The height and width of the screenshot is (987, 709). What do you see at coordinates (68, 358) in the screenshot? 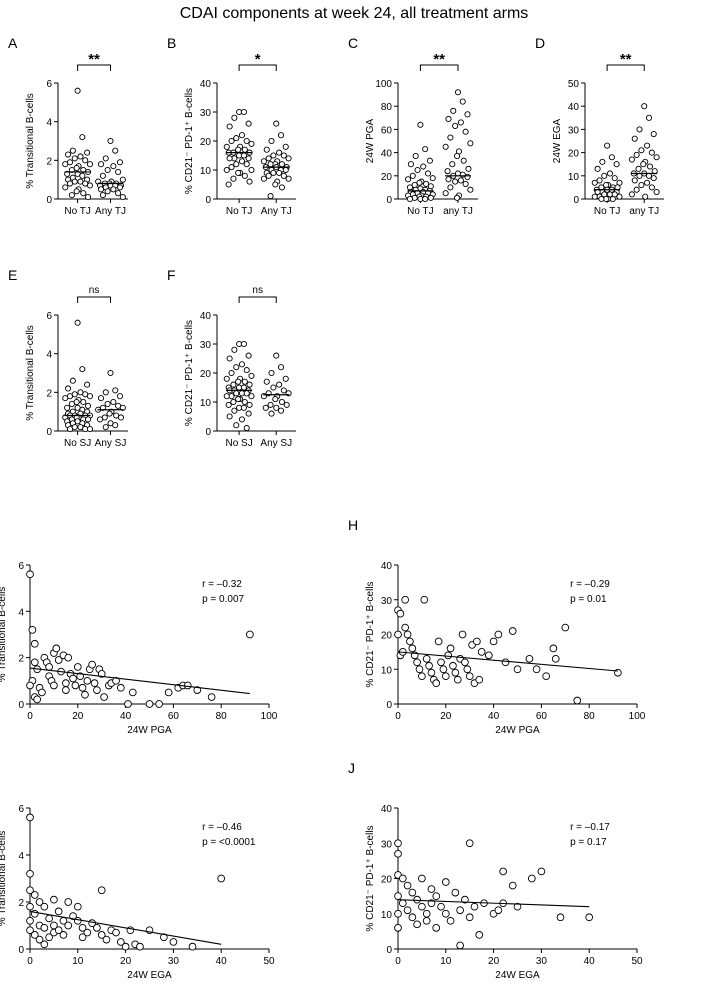
I see `panel-e: E 0 2 4 6 % Transitional B-cells No SJ Any SJ ns` at bounding box center [68, 358].